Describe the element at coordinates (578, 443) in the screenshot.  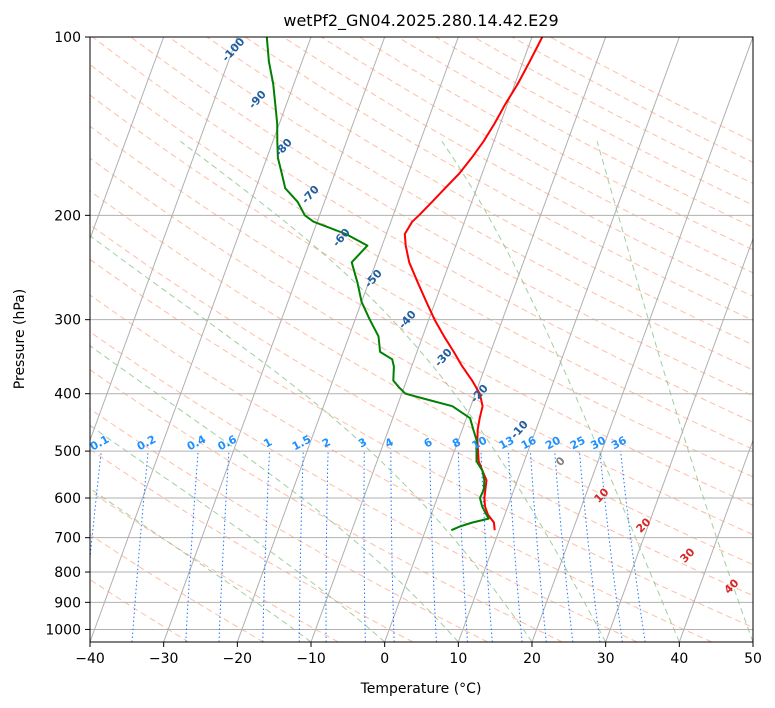
I see `mixing-ratio-label: 25` at that location.